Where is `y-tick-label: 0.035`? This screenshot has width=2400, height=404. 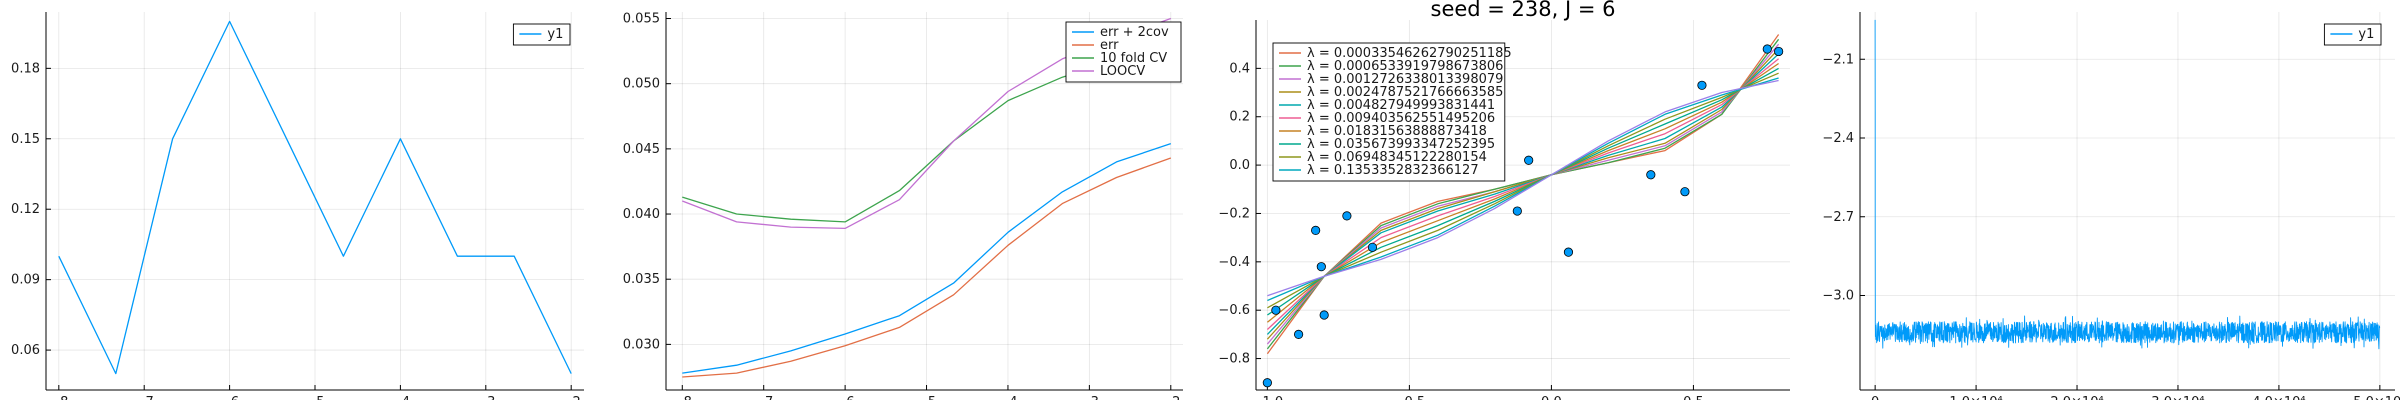 y-tick-label: 0.035 is located at coordinates (641, 279).